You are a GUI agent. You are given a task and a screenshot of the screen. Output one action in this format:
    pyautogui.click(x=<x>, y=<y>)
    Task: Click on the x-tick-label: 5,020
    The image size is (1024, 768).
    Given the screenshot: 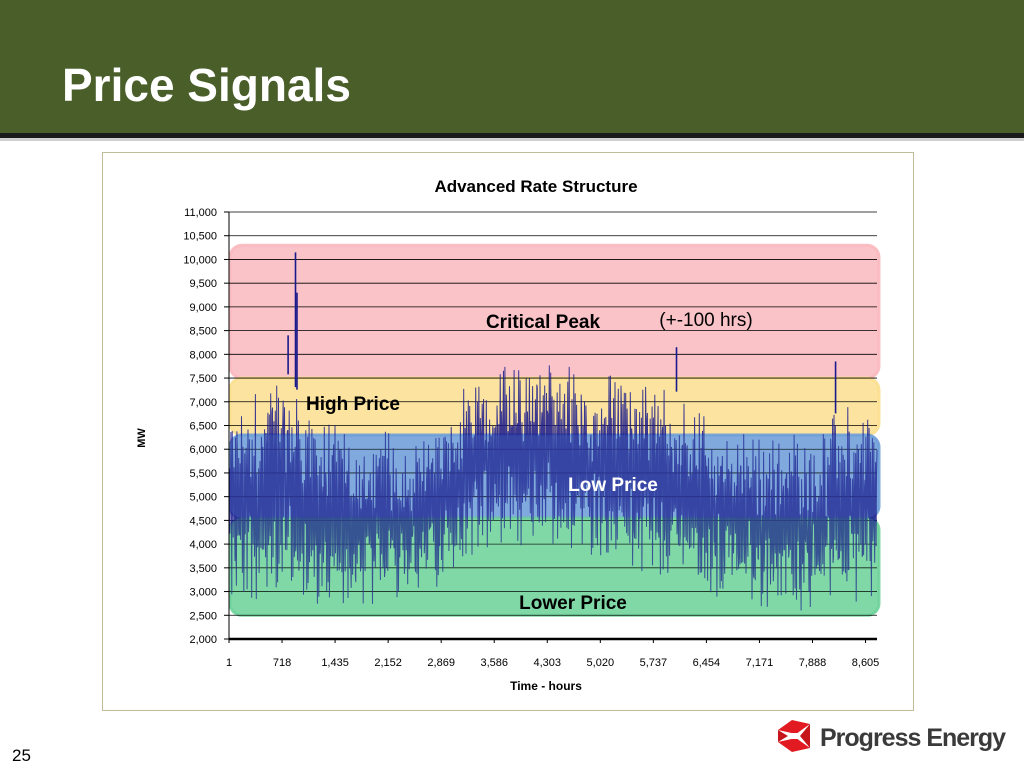 What is the action you would take?
    pyautogui.click(x=601, y=663)
    